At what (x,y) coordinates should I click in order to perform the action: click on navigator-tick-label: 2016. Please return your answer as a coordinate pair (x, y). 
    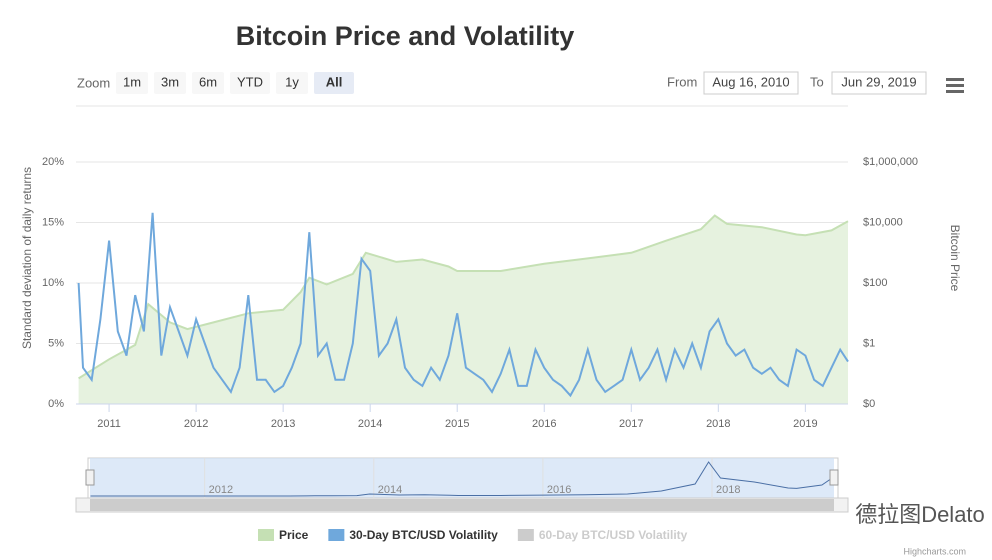
    Looking at the image, I should click on (559, 490).